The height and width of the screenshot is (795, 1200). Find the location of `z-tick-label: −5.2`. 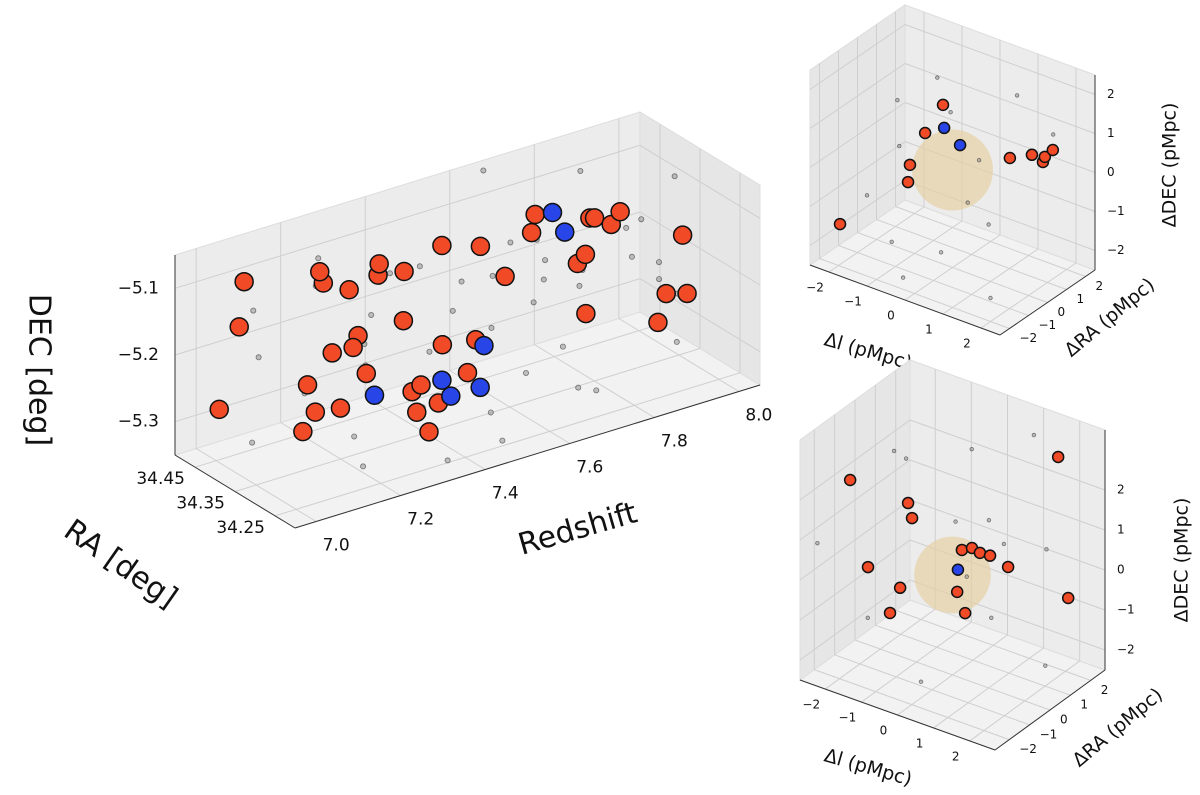

z-tick-label: −5.2 is located at coordinates (138, 355).